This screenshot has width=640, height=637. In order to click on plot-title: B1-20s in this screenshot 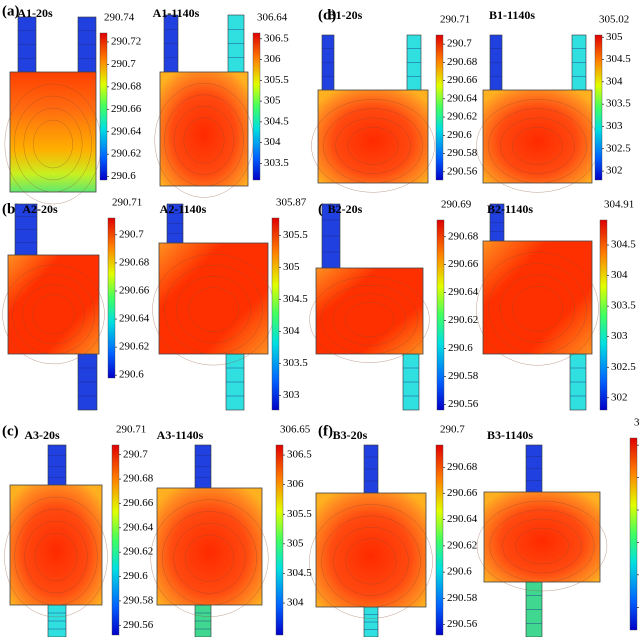, I will do `click(345, 15)`.